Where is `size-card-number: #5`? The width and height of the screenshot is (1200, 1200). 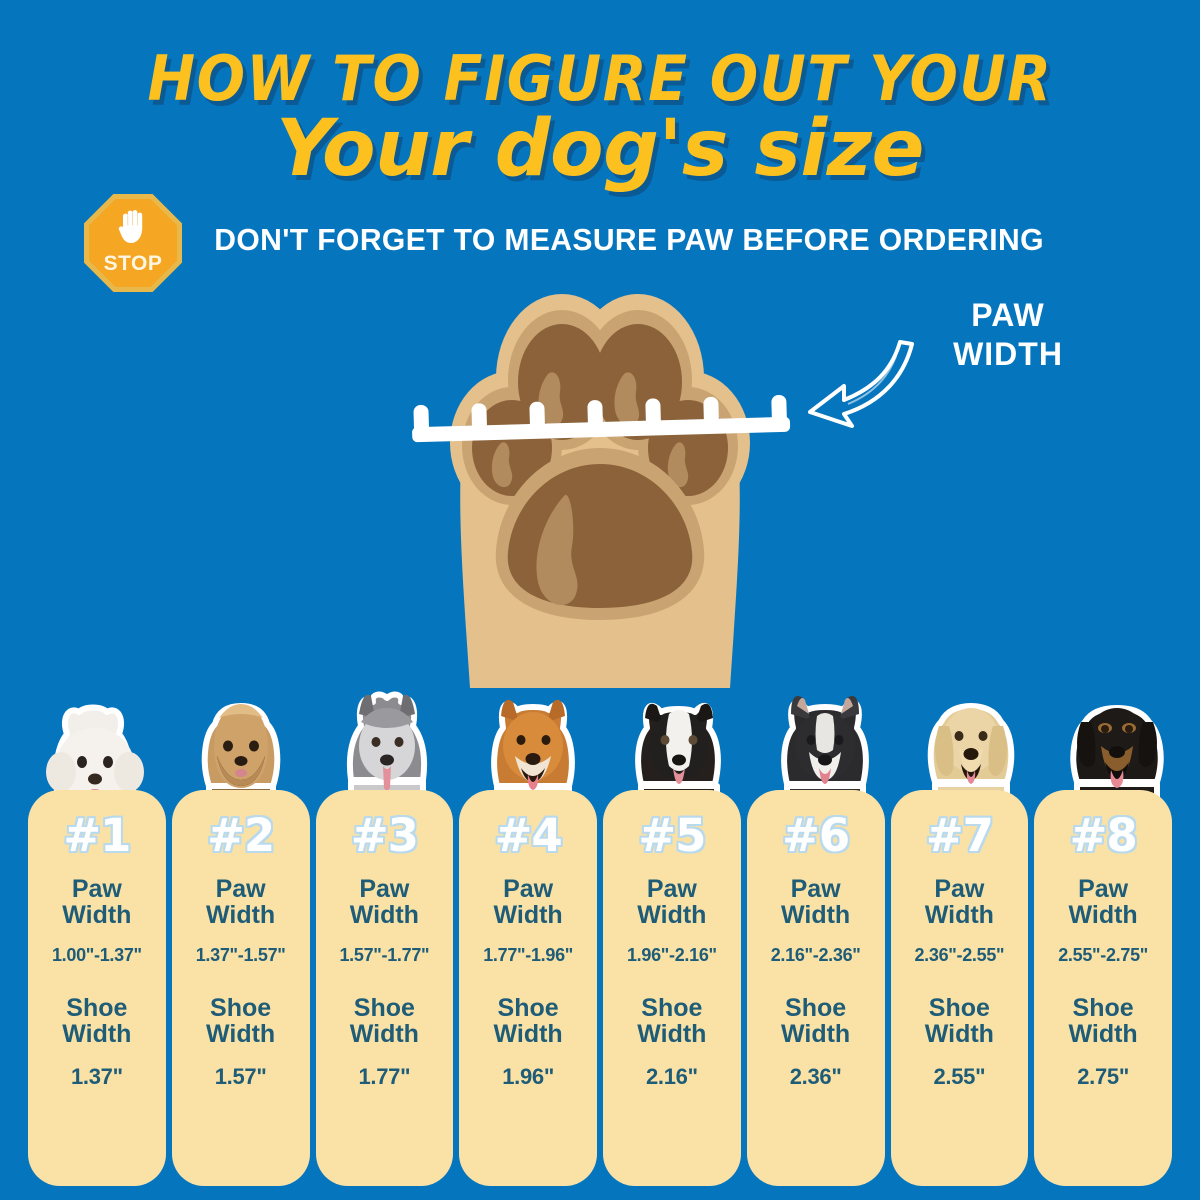
size-card-number: #5 is located at coordinates (672, 835).